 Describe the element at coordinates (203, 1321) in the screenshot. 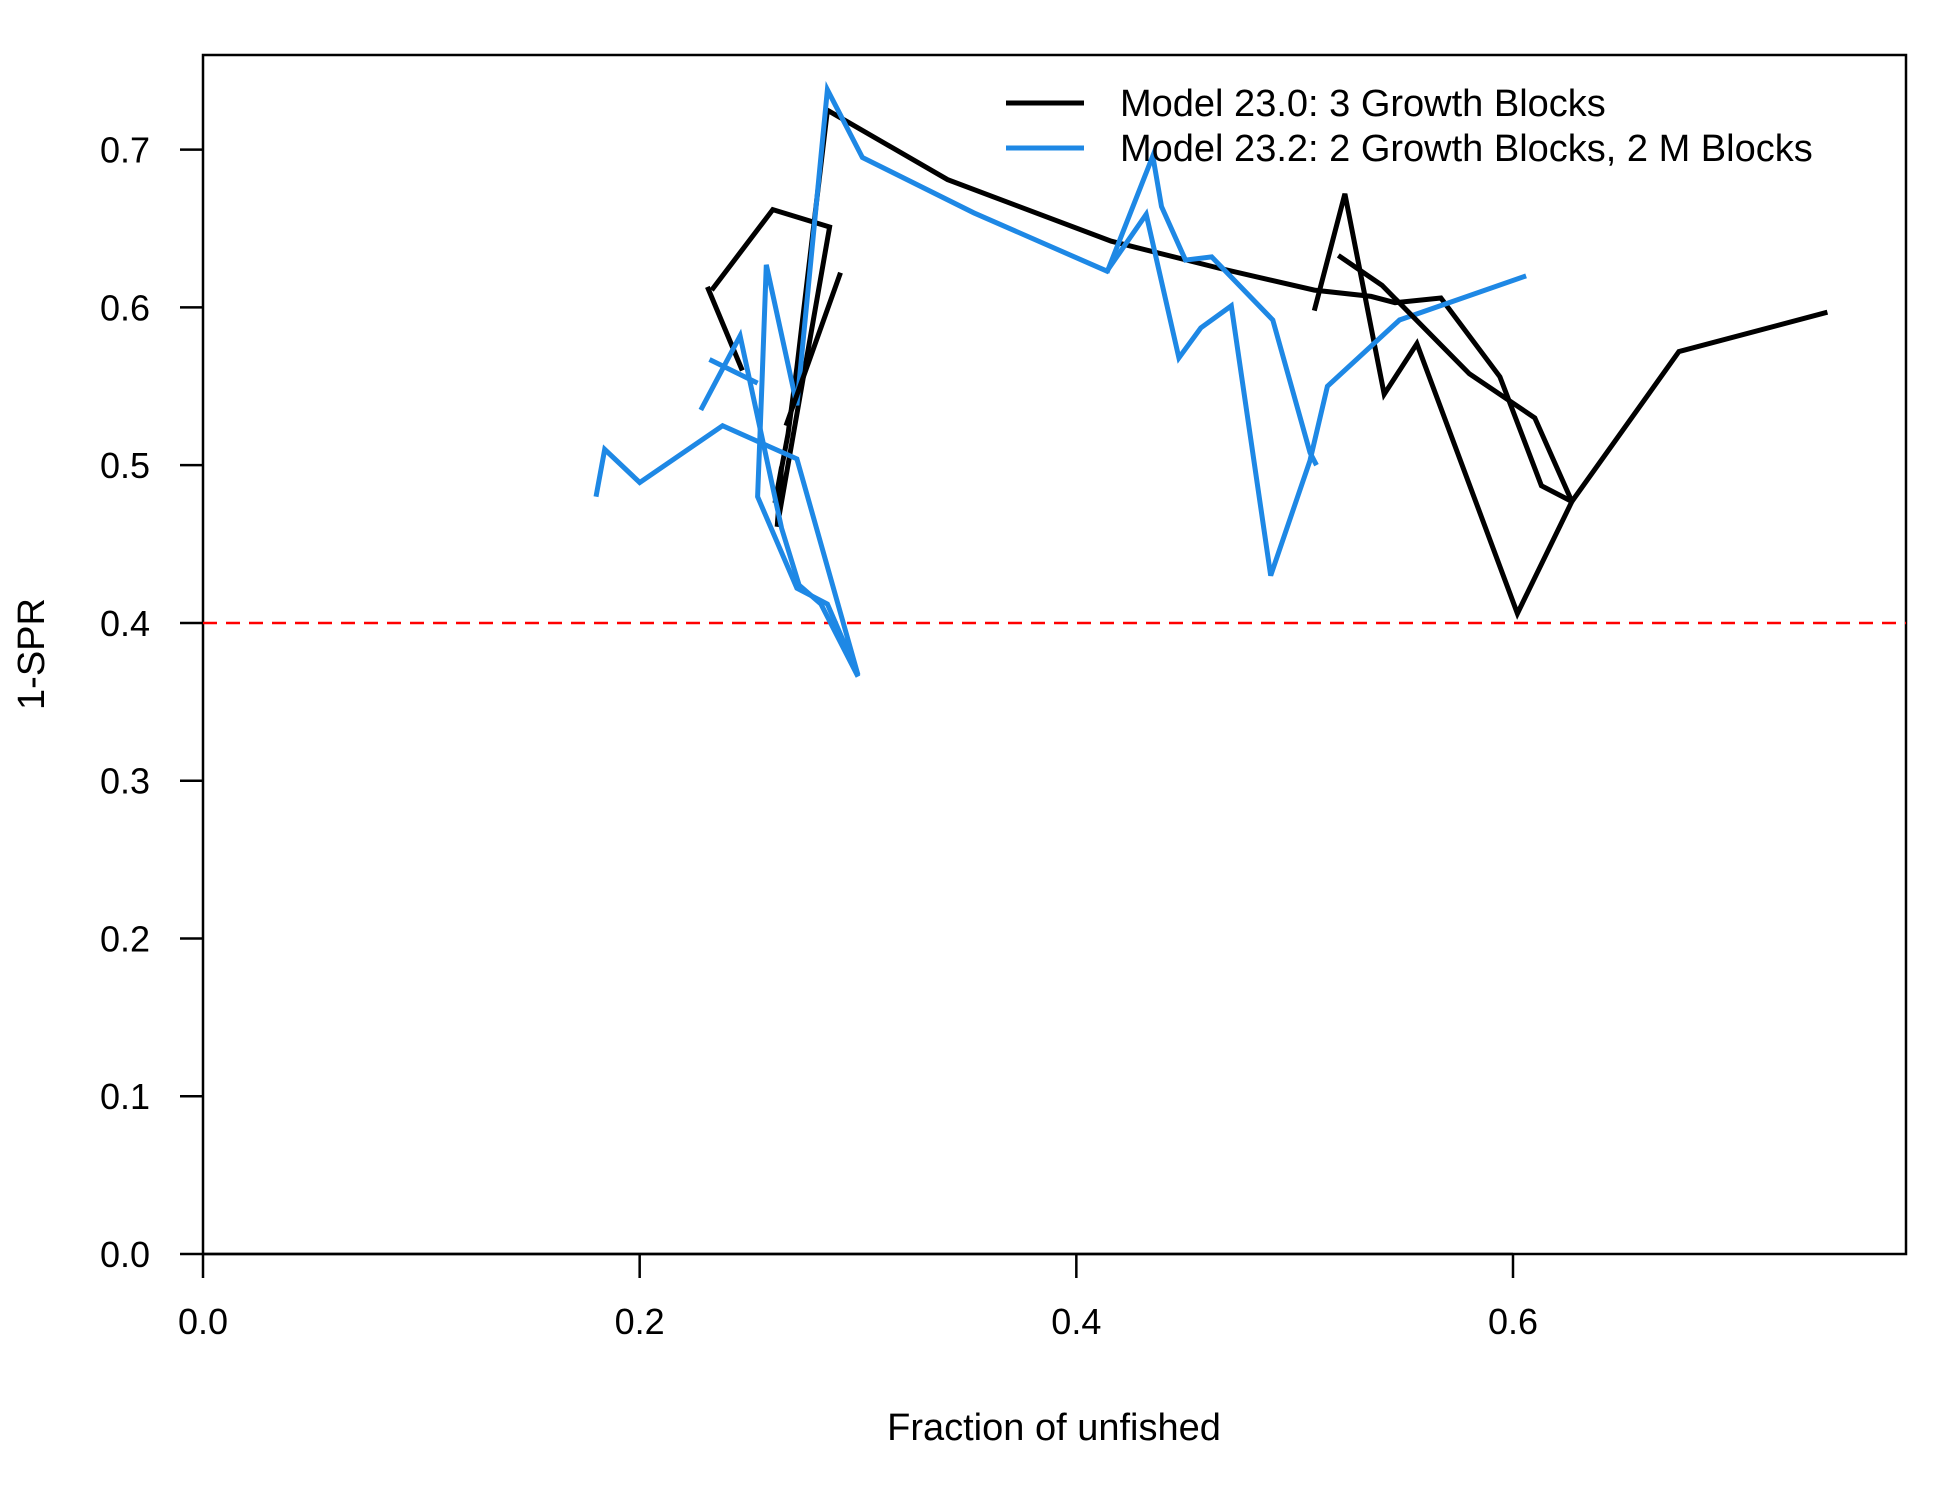

I see `x-tick-label: 0.0` at that location.